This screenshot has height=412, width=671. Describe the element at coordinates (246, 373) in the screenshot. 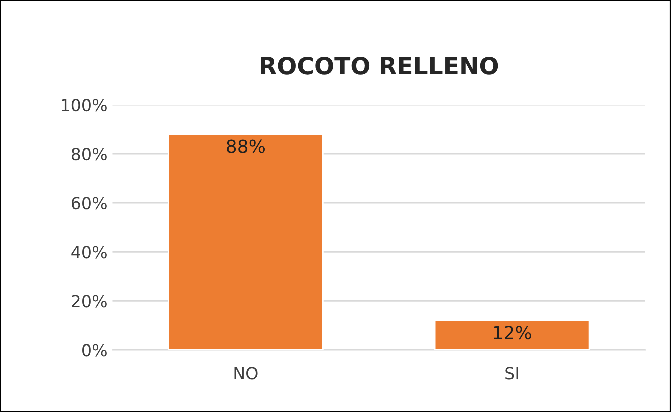

I see `x-tick-label: NO` at that location.